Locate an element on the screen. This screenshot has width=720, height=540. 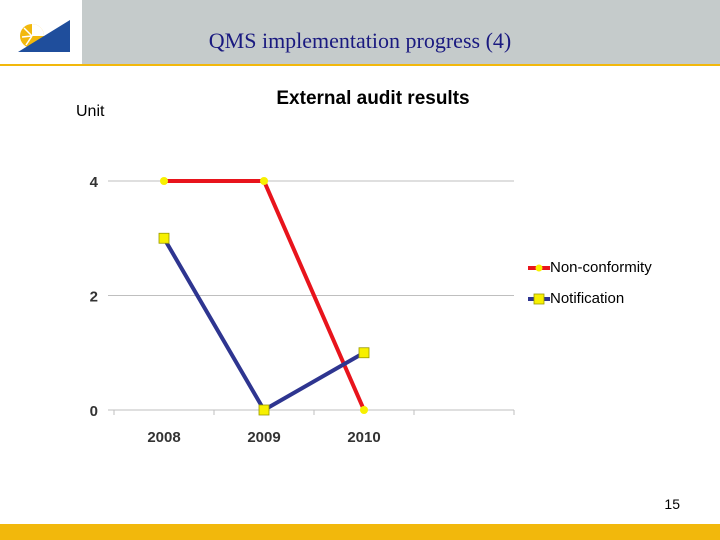
series-line-notification is located at coordinates (263, 325).